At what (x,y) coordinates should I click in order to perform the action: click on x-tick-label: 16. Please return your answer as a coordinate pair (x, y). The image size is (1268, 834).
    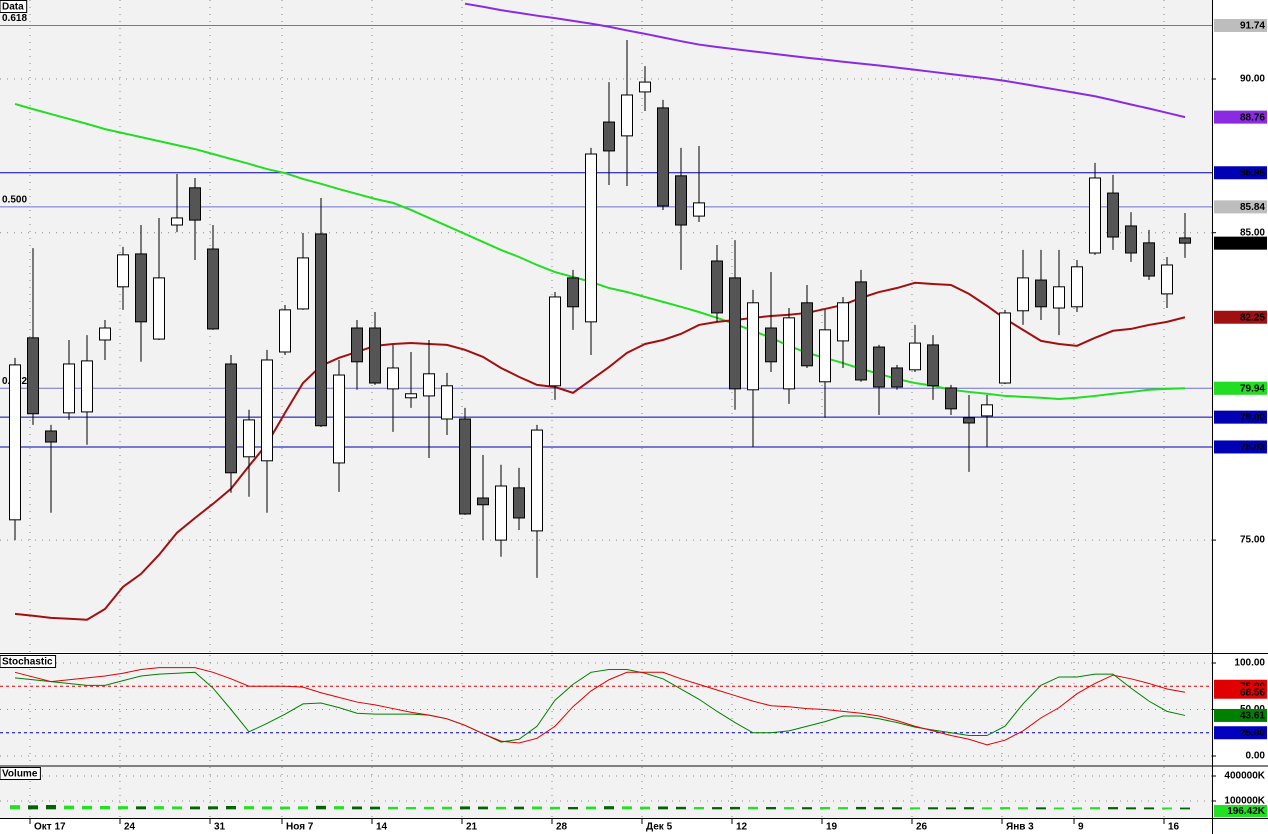
    Looking at the image, I should click on (1174, 827).